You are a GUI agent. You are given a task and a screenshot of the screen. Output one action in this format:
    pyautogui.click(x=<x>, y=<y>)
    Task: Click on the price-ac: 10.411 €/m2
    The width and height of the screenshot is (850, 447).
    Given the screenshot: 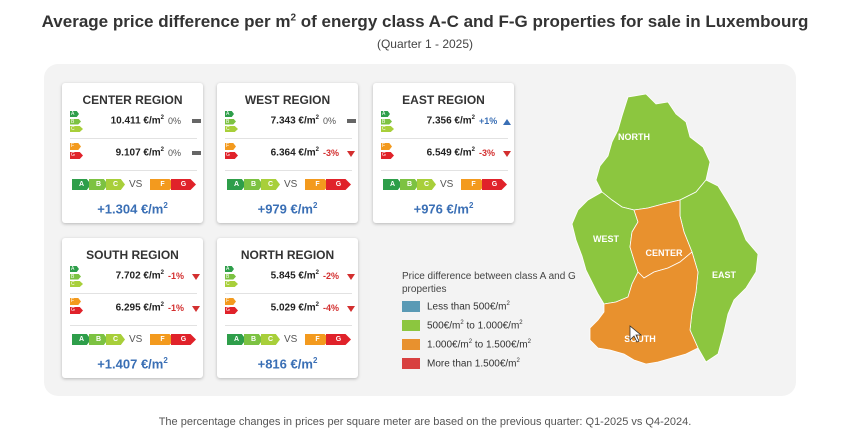 What is the action you would take?
    pyautogui.click(x=137, y=121)
    